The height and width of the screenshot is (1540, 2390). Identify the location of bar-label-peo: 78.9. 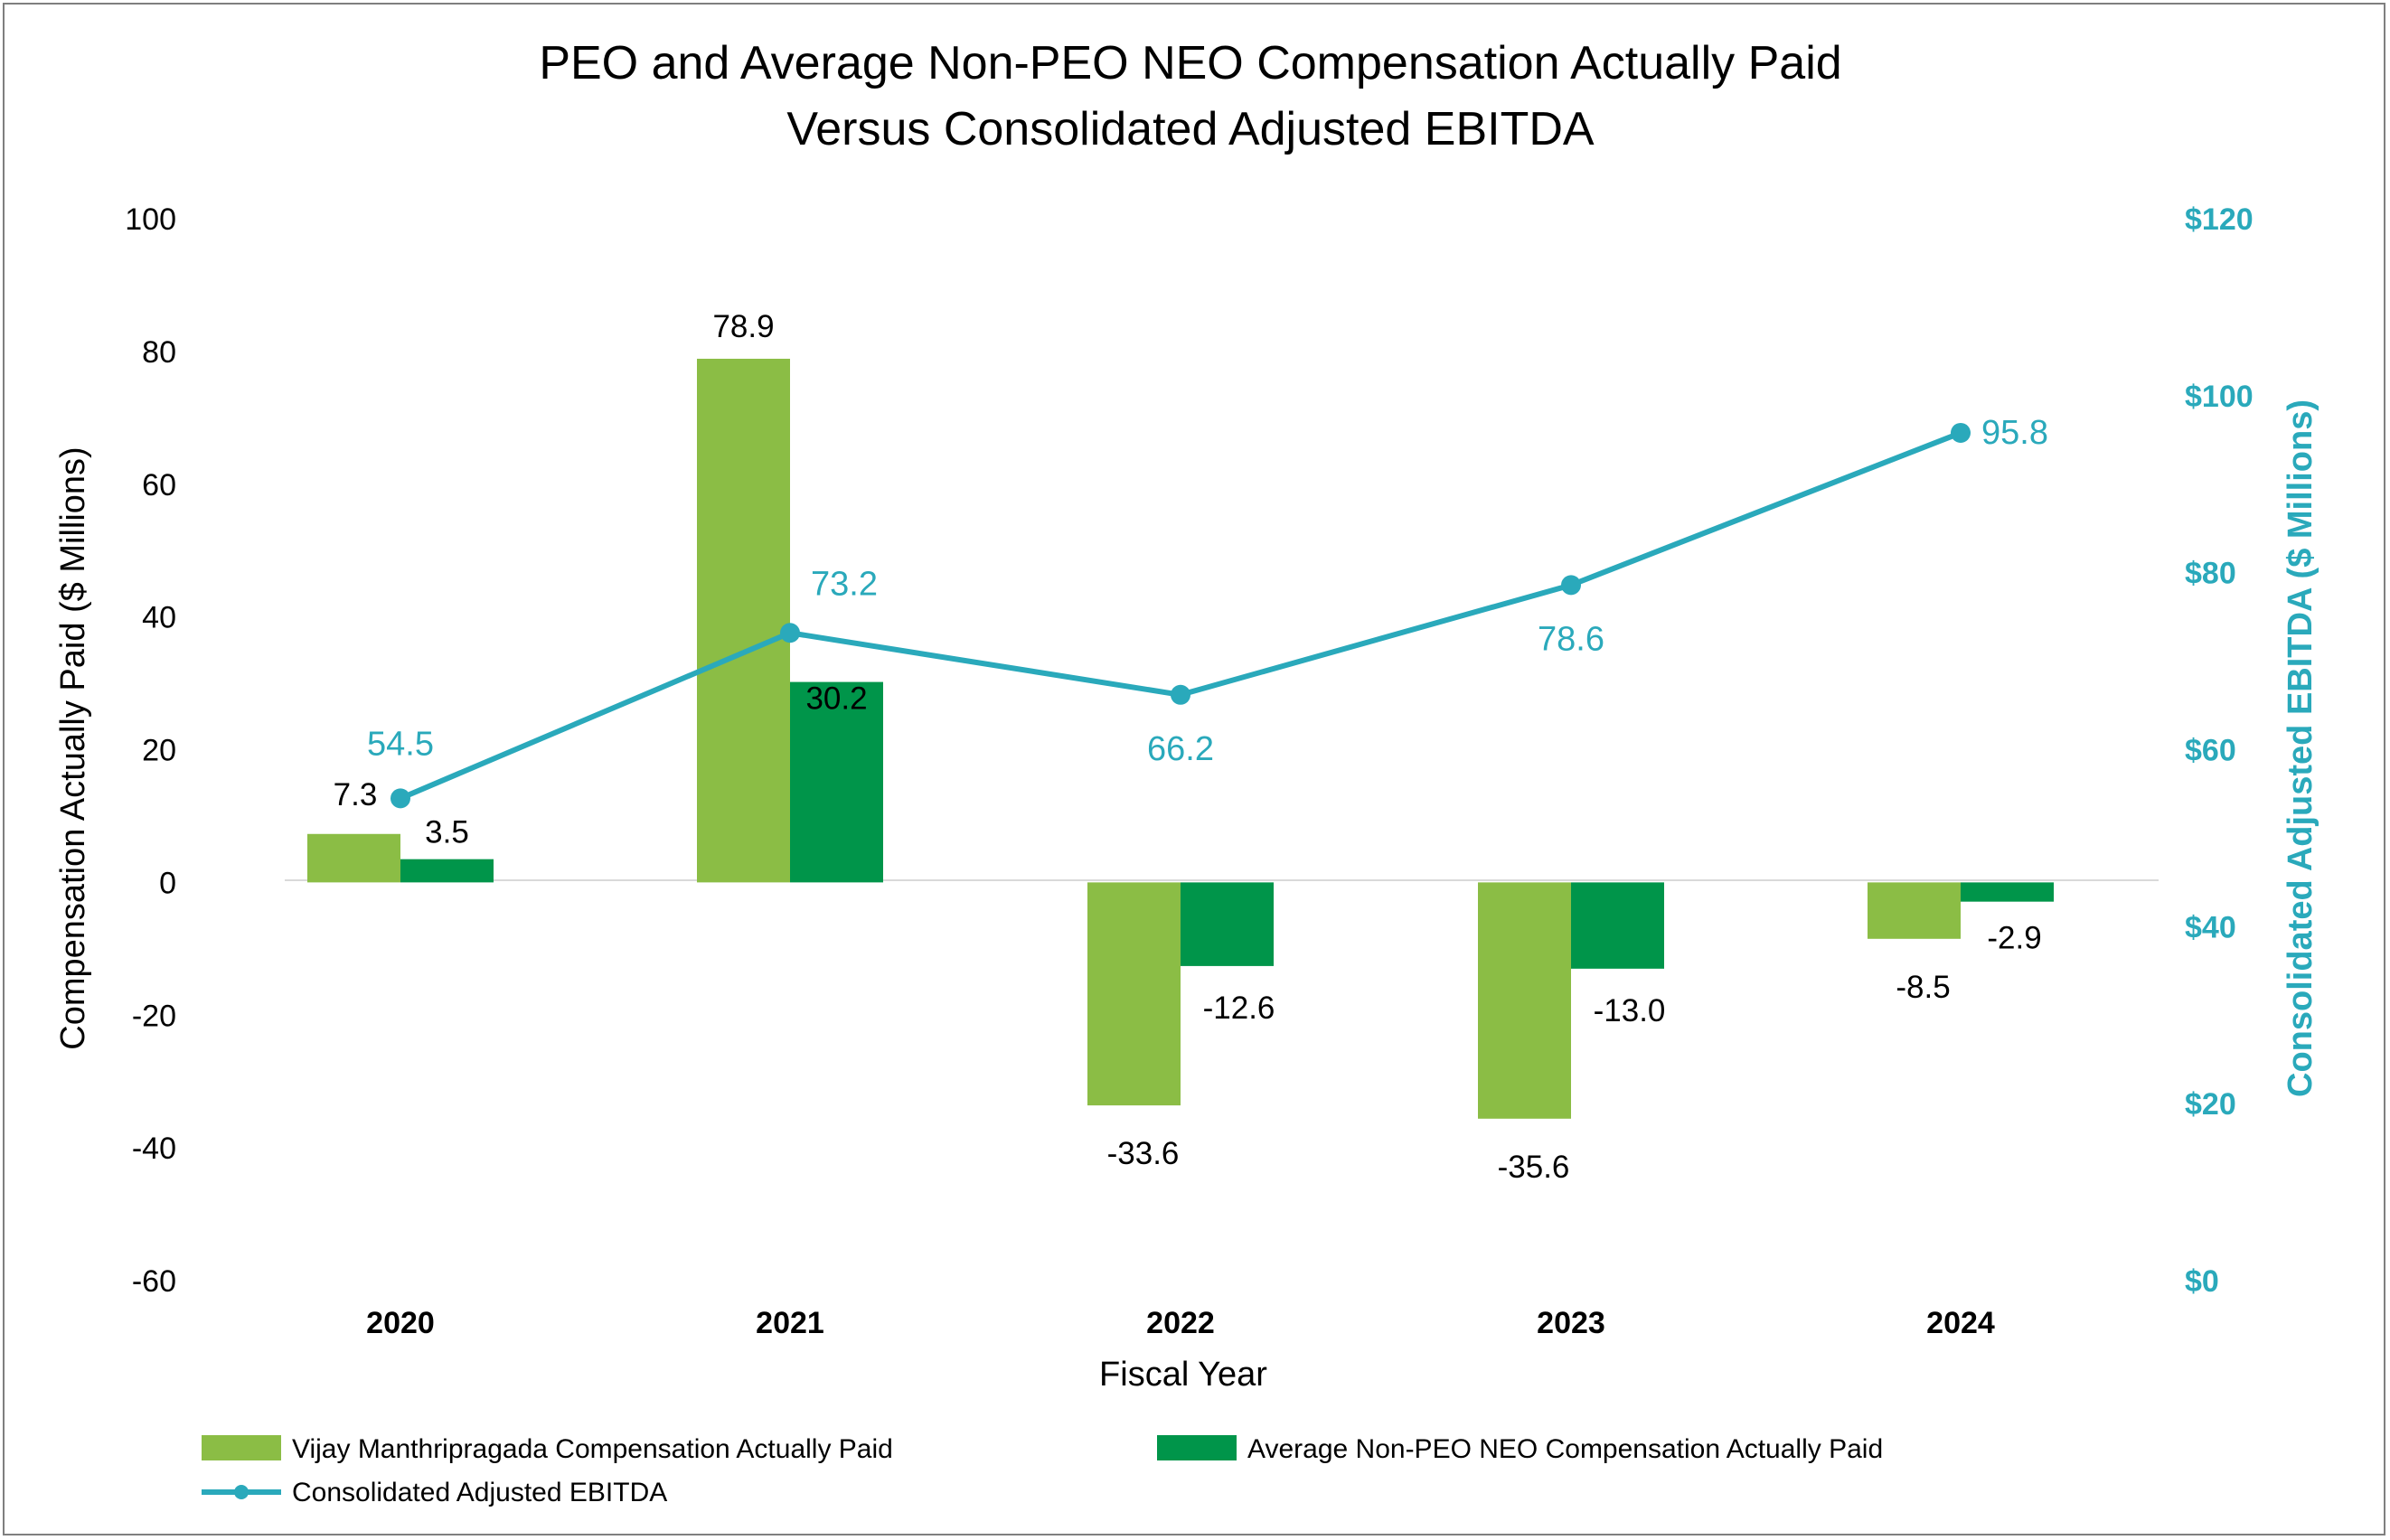
(743, 326).